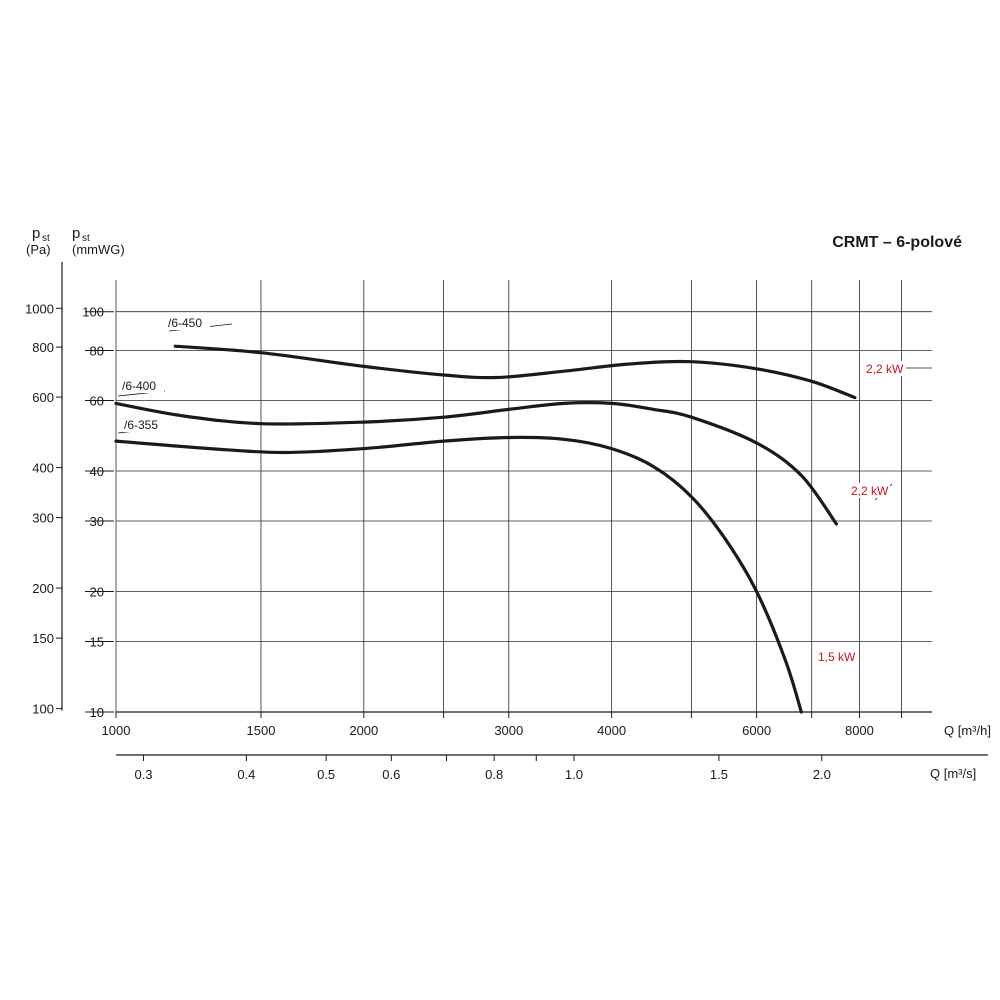 The width and height of the screenshot is (1000, 1000). What do you see at coordinates (43, 397) in the screenshot?
I see `y-pa-tick-label: 600` at bounding box center [43, 397].